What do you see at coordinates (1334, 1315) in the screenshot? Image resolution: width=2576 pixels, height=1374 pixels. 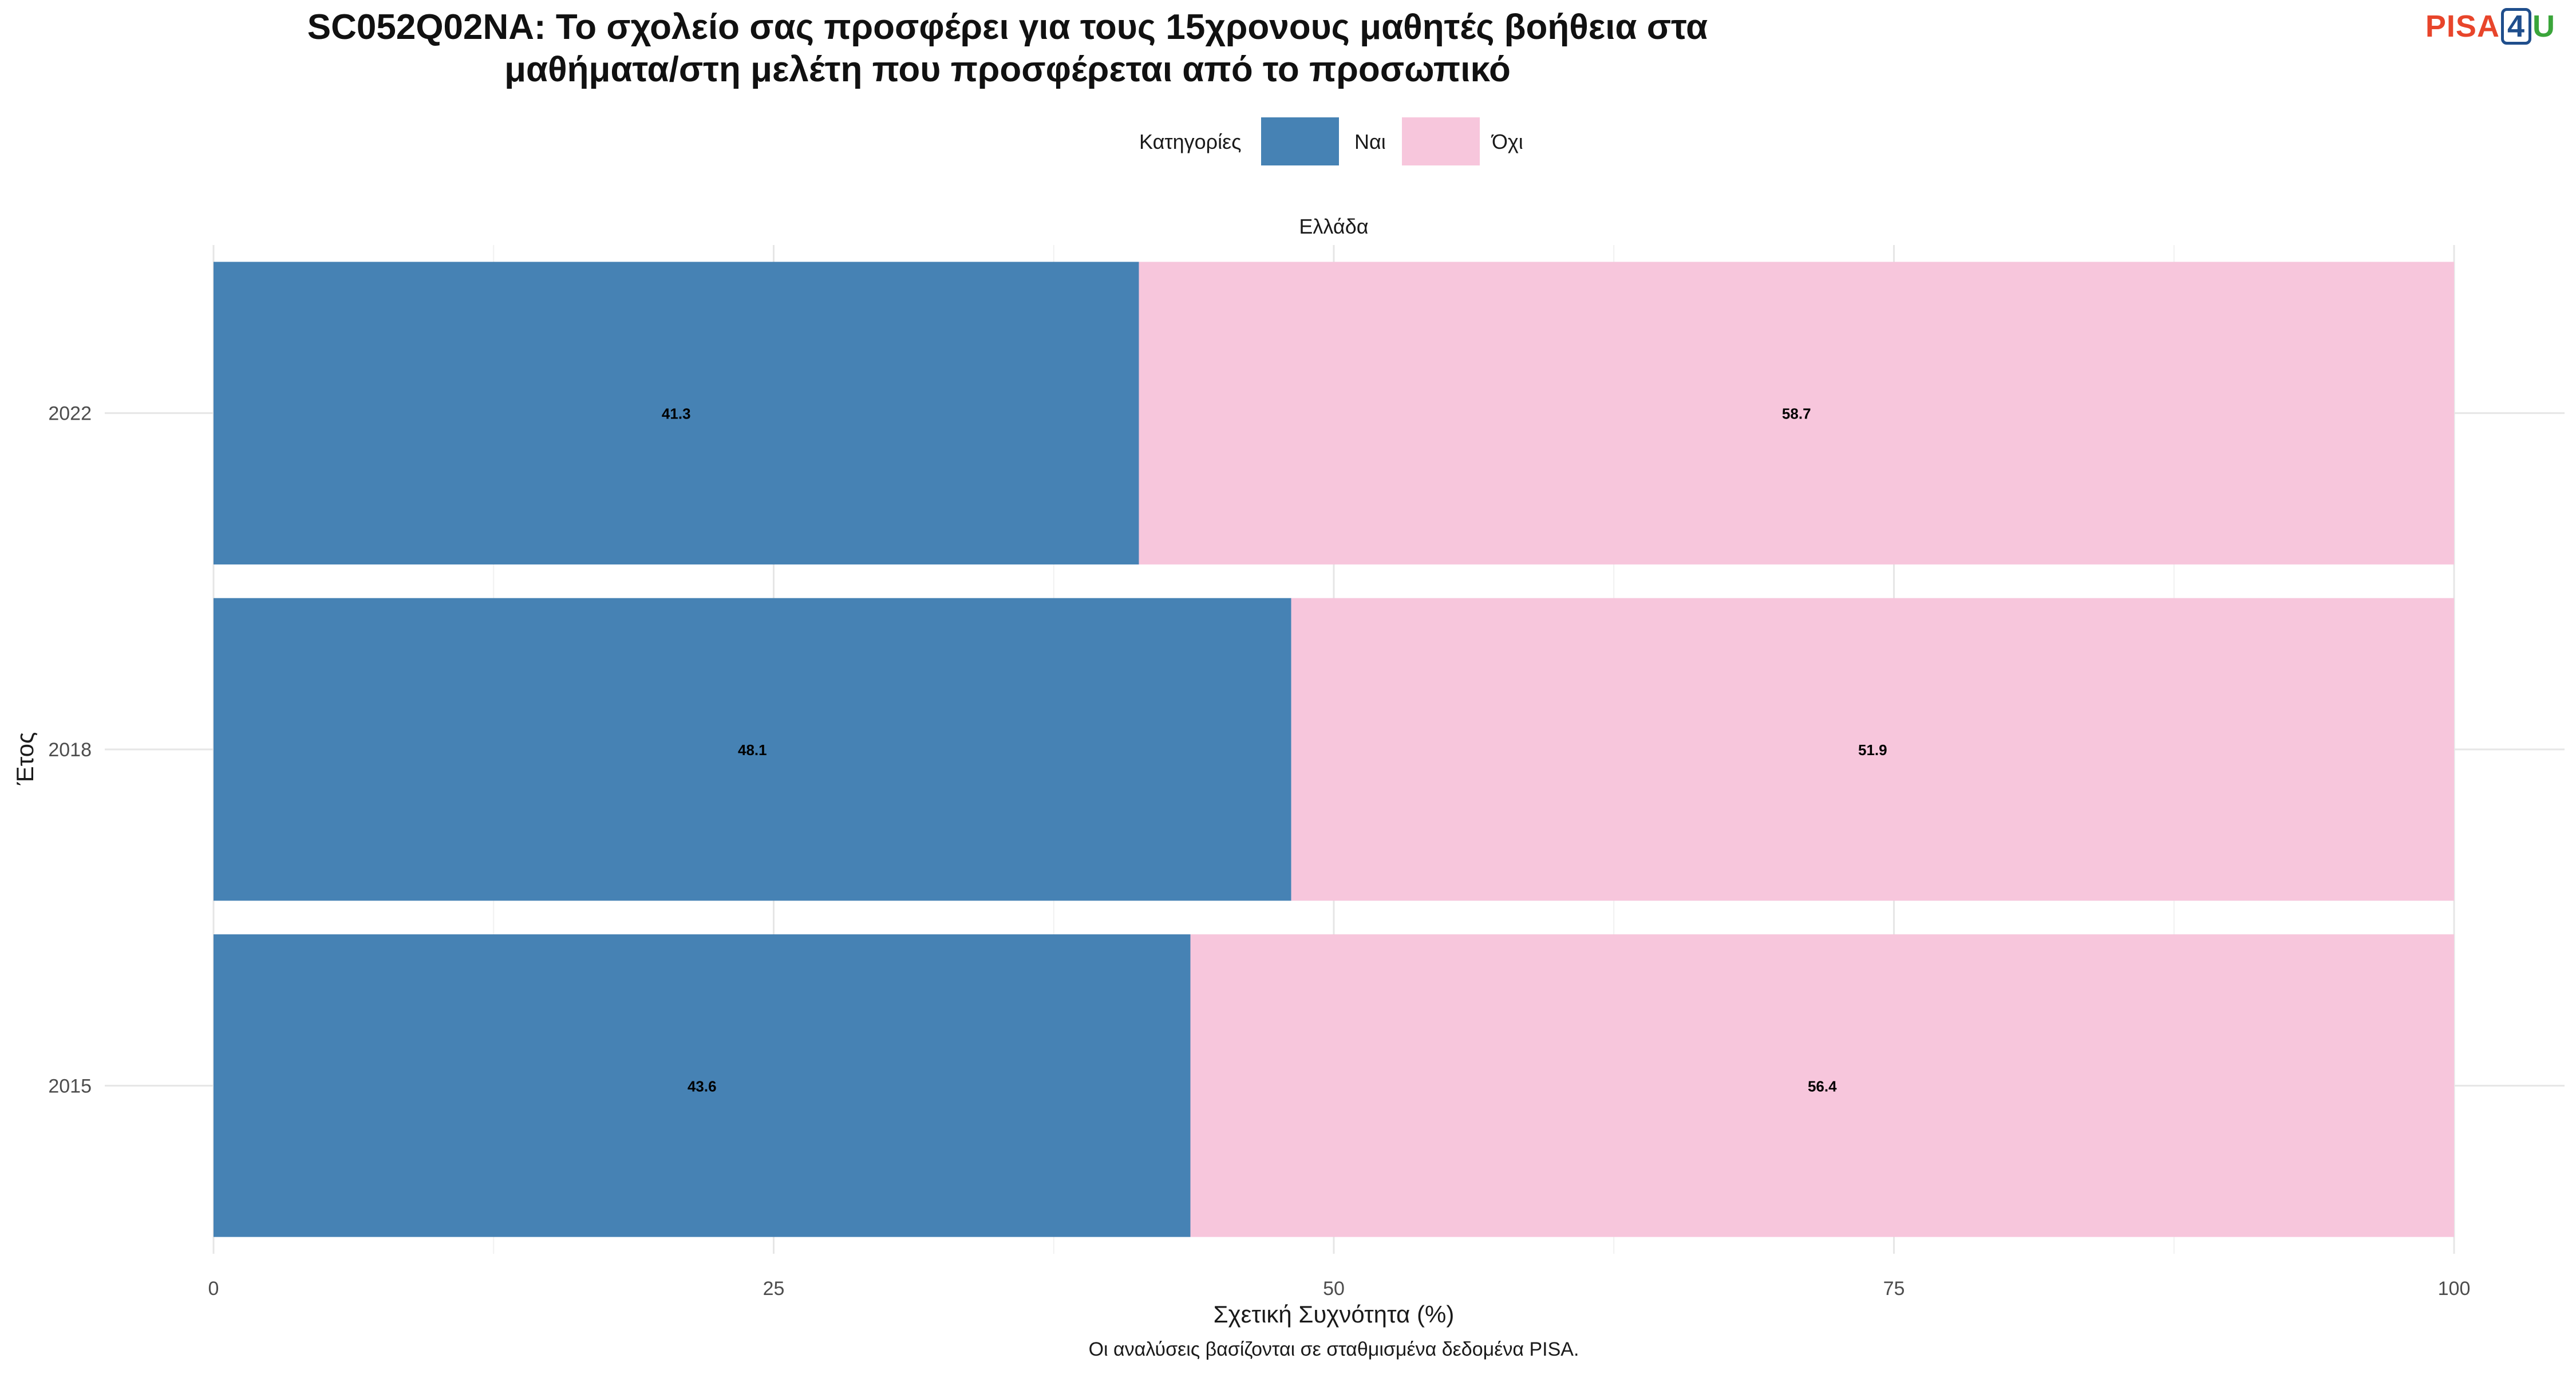 I see `x-axis-label: Σχετική Συχνότητα (%)` at bounding box center [1334, 1315].